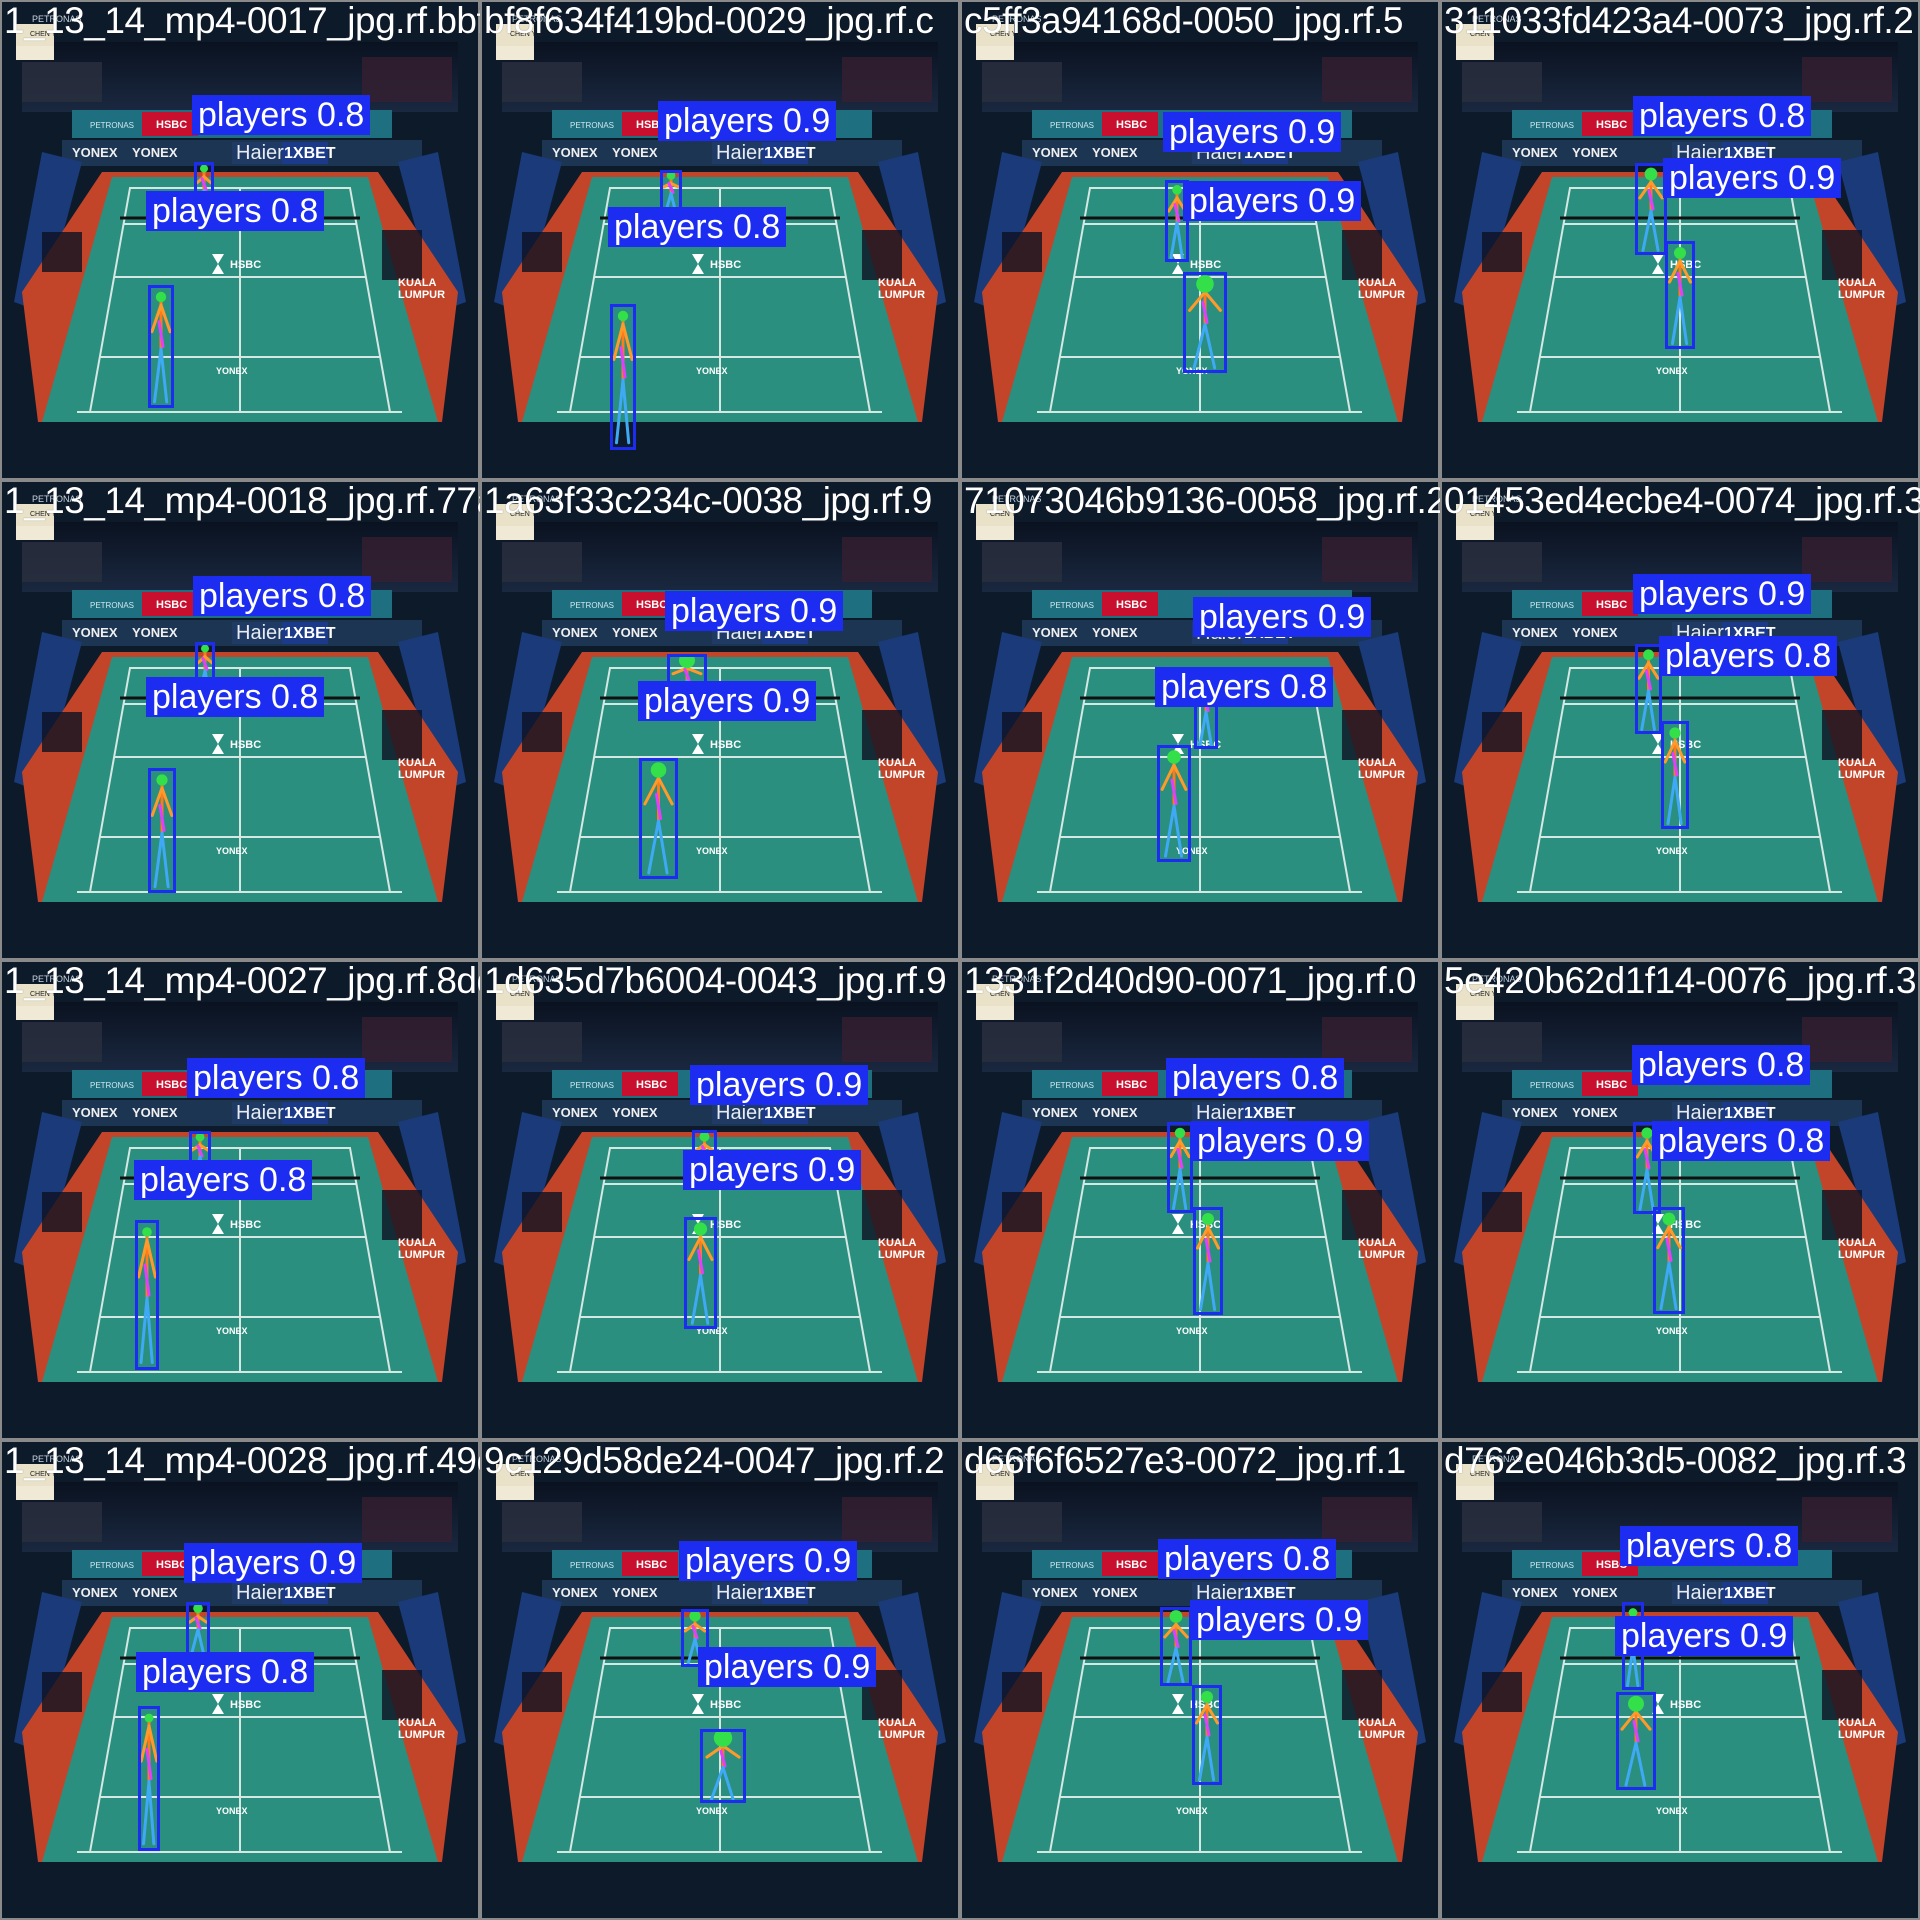 The width and height of the screenshot is (1920, 1920). Describe the element at coordinates (1675, 1460) in the screenshot. I see `tile-filename: d762e046b3d5-0082_jpg.rf.3` at that location.